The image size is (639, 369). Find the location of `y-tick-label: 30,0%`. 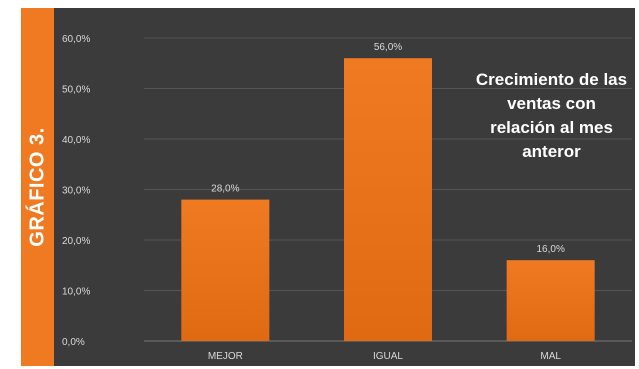

y-tick-label: 30,0% is located at coordinates (76, 191).